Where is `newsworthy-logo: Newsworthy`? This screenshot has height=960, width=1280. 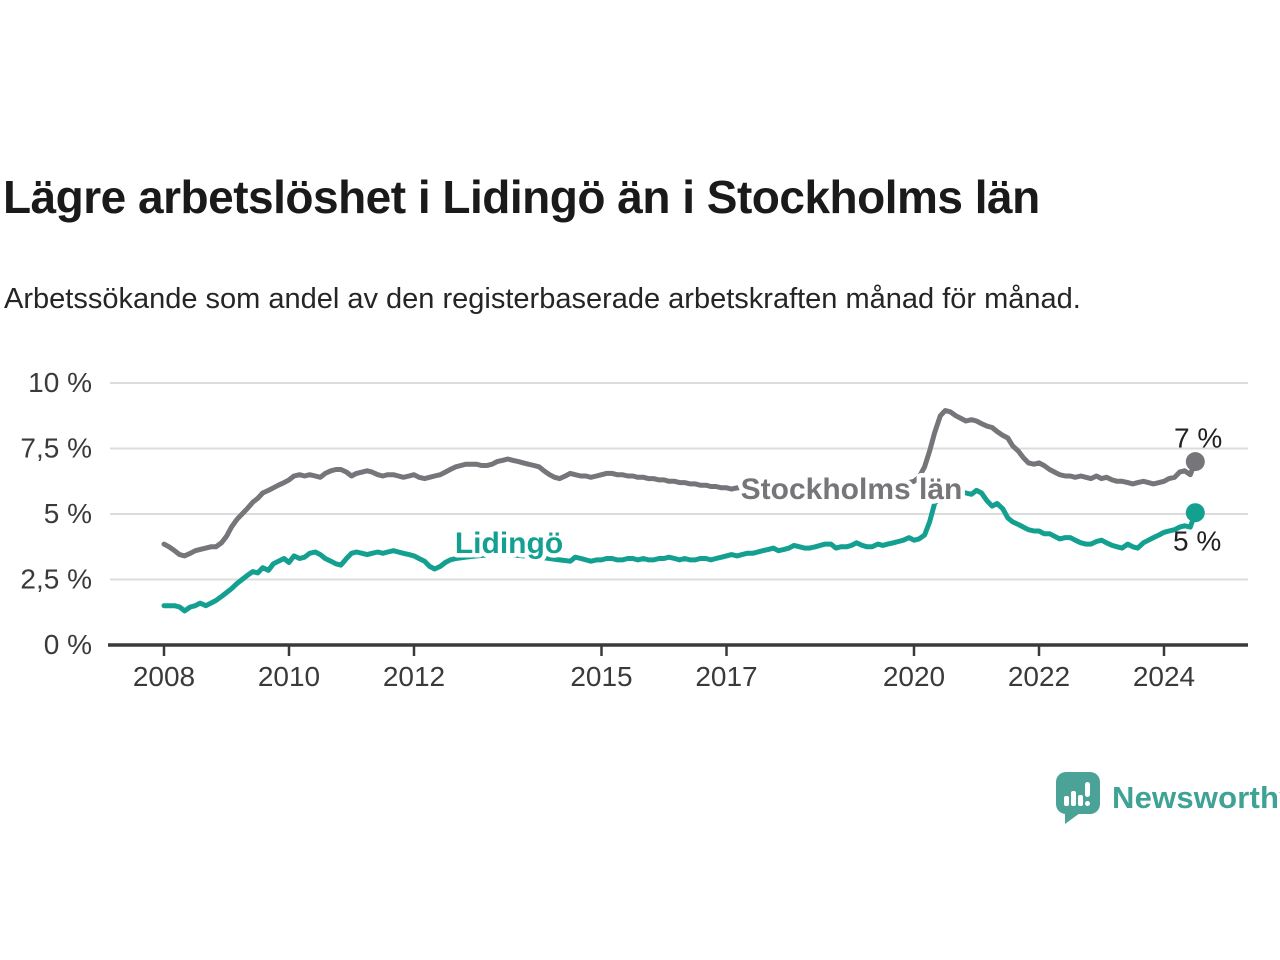 newsworthy-logo: Newsworthy is located at coordinates (1168, 798).